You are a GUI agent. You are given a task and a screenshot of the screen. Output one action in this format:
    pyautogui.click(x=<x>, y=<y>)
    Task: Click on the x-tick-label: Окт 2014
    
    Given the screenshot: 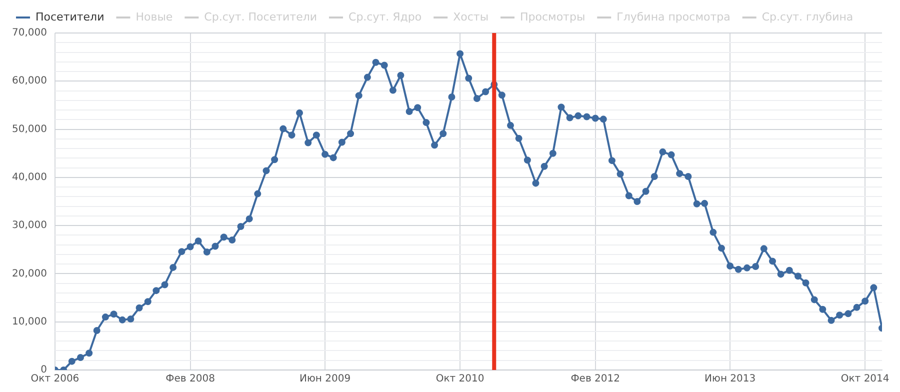 What is the action you would take?
    pyautogui.click(x=865, y=379)
    